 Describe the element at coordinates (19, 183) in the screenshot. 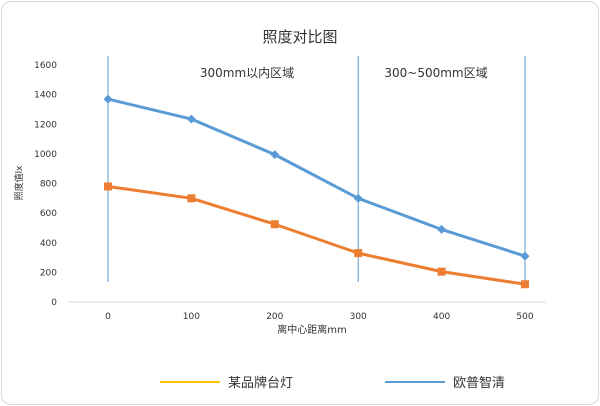

I see `y-axis-label: 照度值lx` at that location.